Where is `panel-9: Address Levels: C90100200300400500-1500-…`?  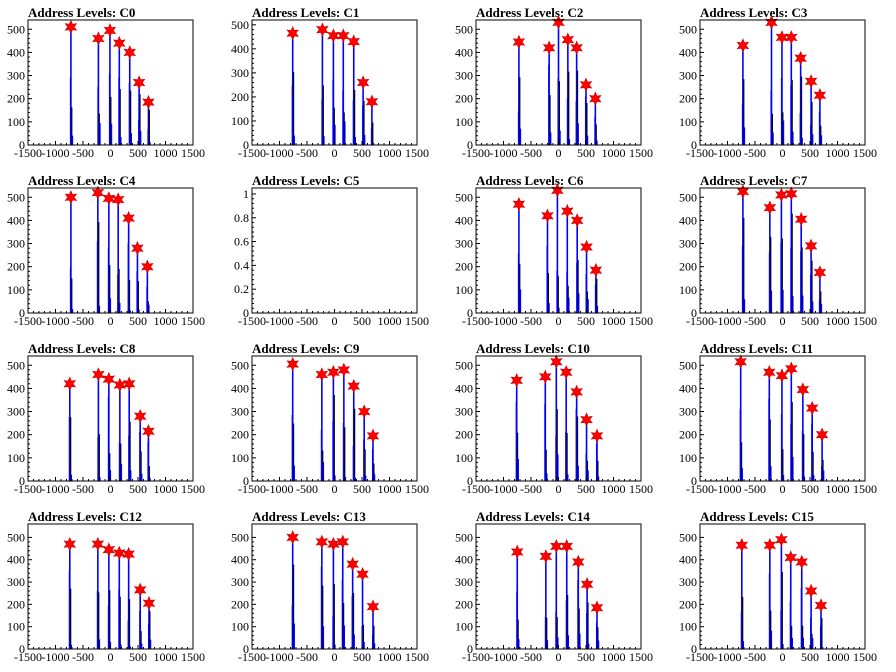
panel-9: Address Levels: C90100200300400500-1500-… is located at coordinates (330, 418).